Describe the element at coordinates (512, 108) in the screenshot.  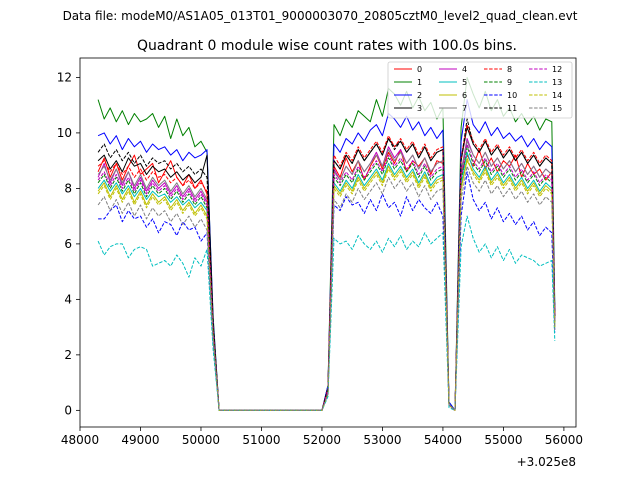
I see `legend-label-11: 11` at that location.